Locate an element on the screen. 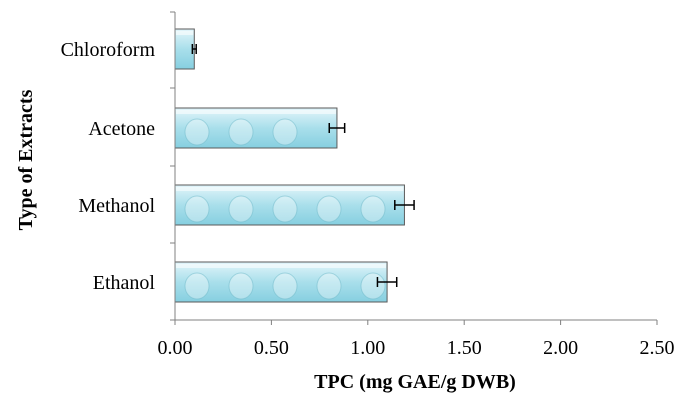 The height and width of the screenshot is (394, 680). bar-group-acetone is located at coordinates (260, 128).